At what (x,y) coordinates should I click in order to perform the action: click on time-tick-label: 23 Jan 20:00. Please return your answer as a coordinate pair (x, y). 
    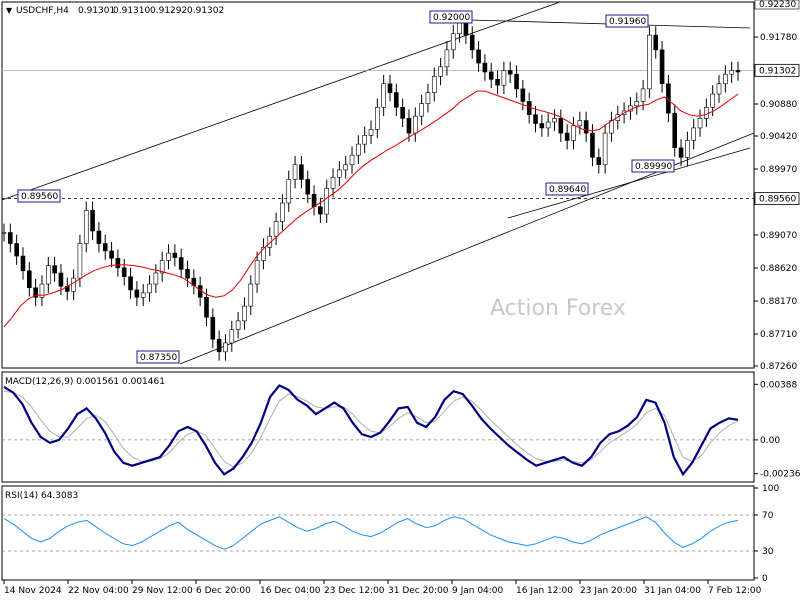
    Looking at the image, I should click on (608, 591).